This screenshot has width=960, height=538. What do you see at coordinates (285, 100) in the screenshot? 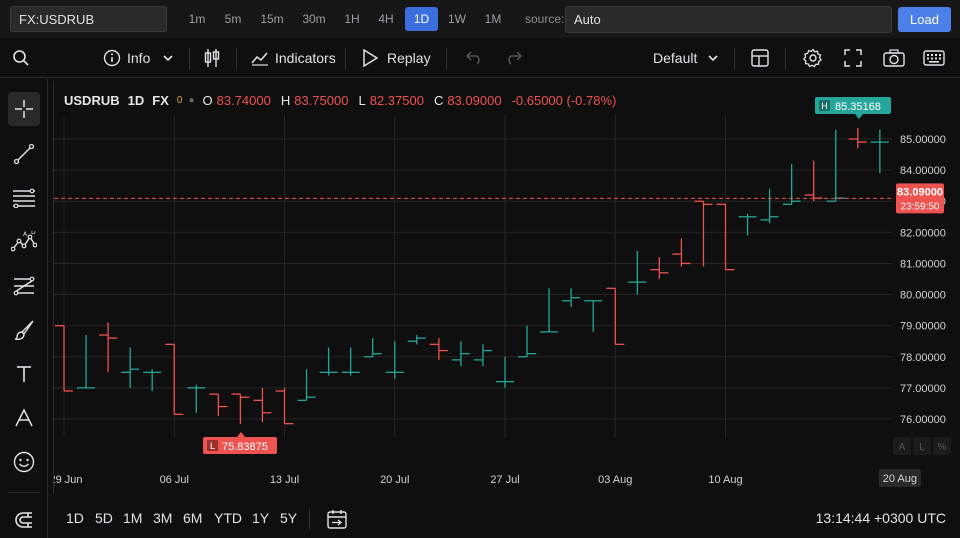
I see `legend-high-label: H` at bounding box center [285, 100].